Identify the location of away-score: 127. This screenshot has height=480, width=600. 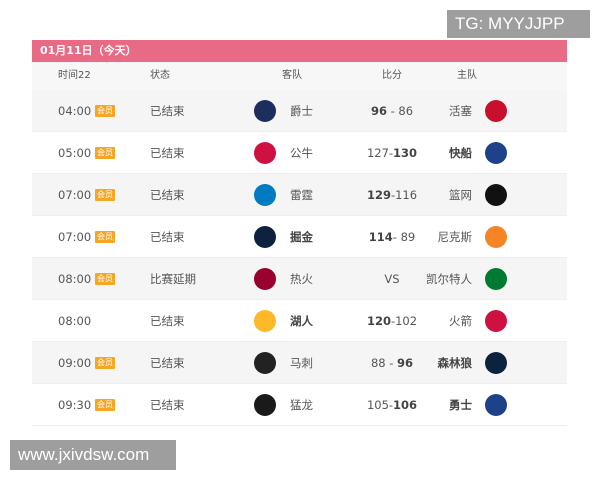
(377, 153).